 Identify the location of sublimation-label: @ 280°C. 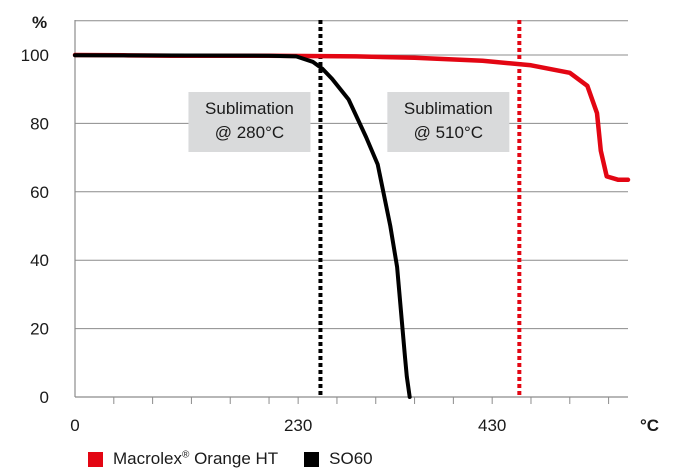
(249, 132).